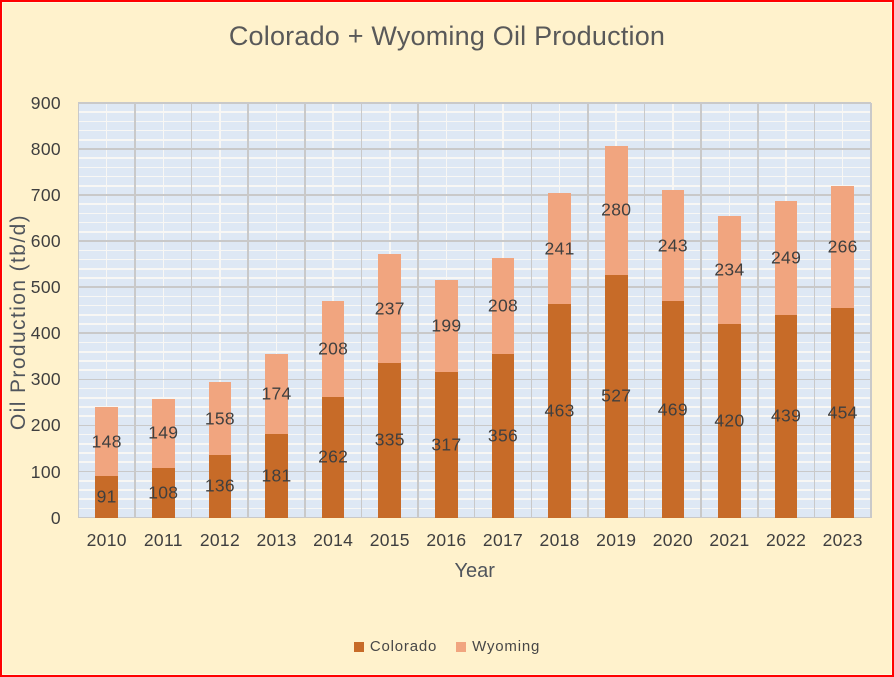  What do you see at coordinates (447, 36) in the screenshot?
I see `chart-title: Colorado + Wyoming Oil Production` at bounding box center [447, 36].